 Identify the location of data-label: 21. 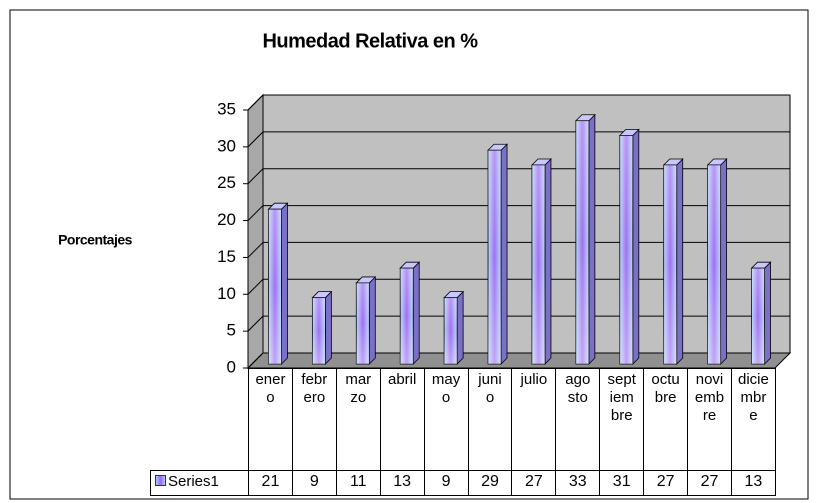
(270, 483).